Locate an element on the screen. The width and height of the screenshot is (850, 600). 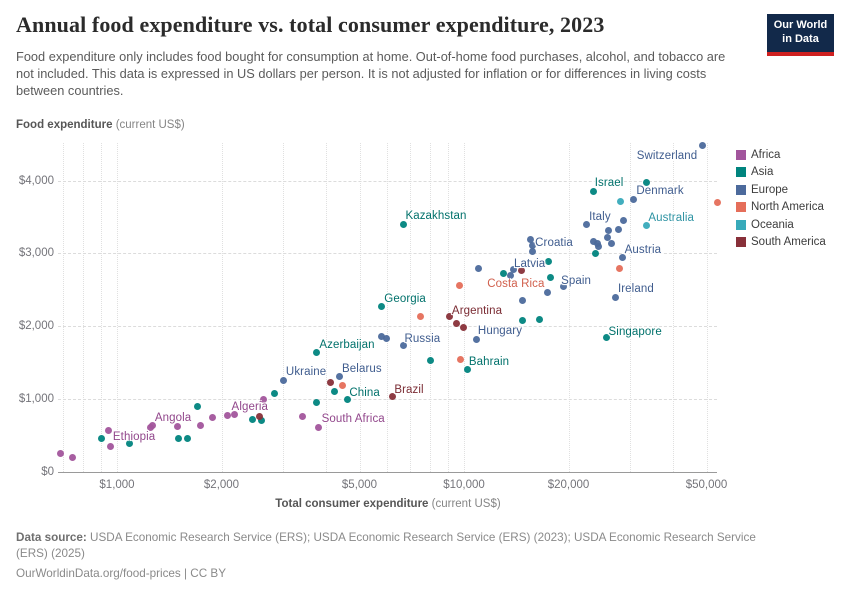
data-point-ireland is located at coordinates (616, 298).